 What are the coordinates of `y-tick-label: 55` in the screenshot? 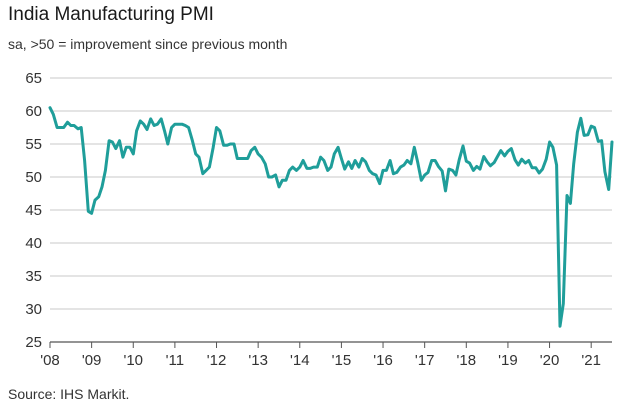 It's located at (33, 144).